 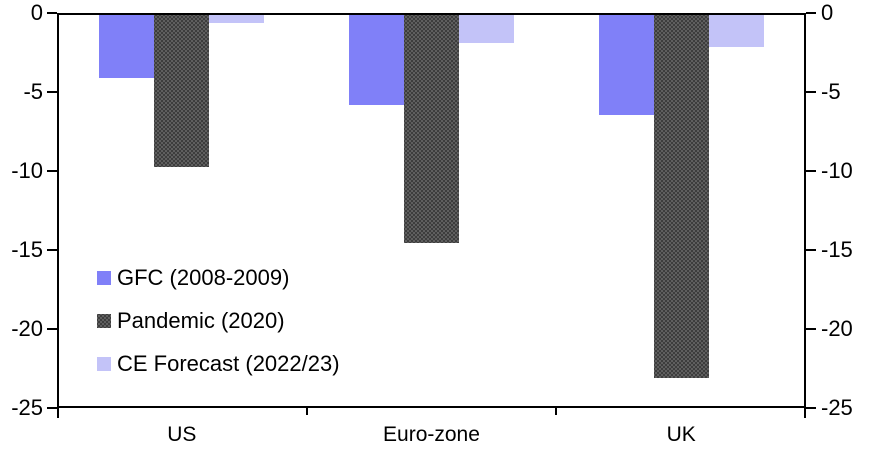 I want to click on bar-us-pandemic-2020, so click(x=182, y=91).